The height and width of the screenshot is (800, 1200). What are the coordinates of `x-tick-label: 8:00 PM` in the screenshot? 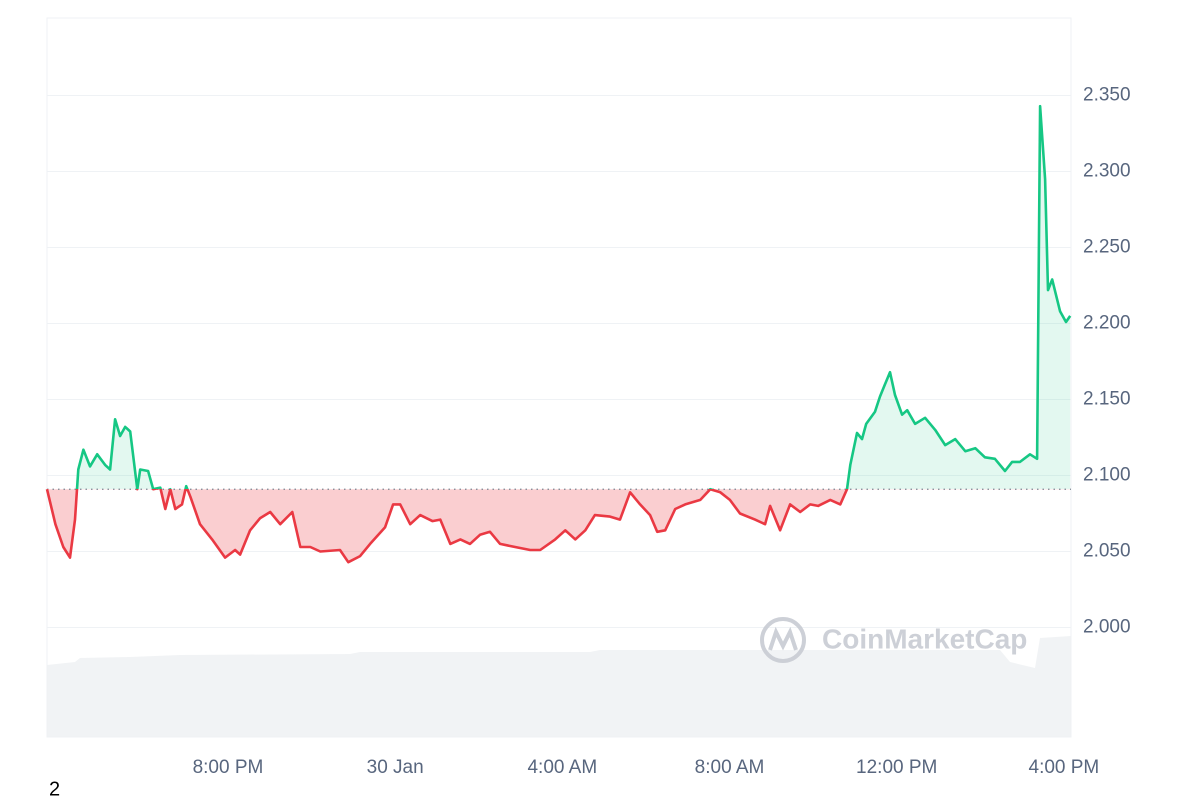 It's located at (228, 767).